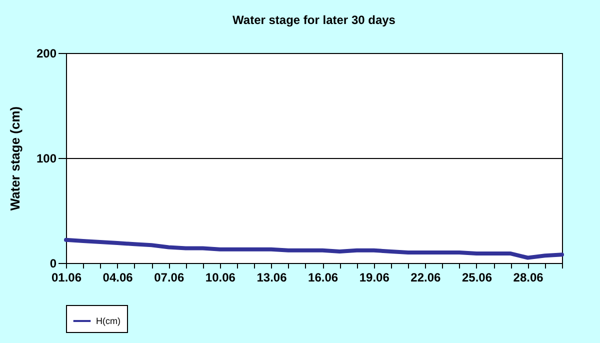 The height and width of the screenshot is (343, 600). What do you see at coordinates (169, 277) in the screenshot?
I see `x-tick-label: 07.06` at bounding box center [169, 277].